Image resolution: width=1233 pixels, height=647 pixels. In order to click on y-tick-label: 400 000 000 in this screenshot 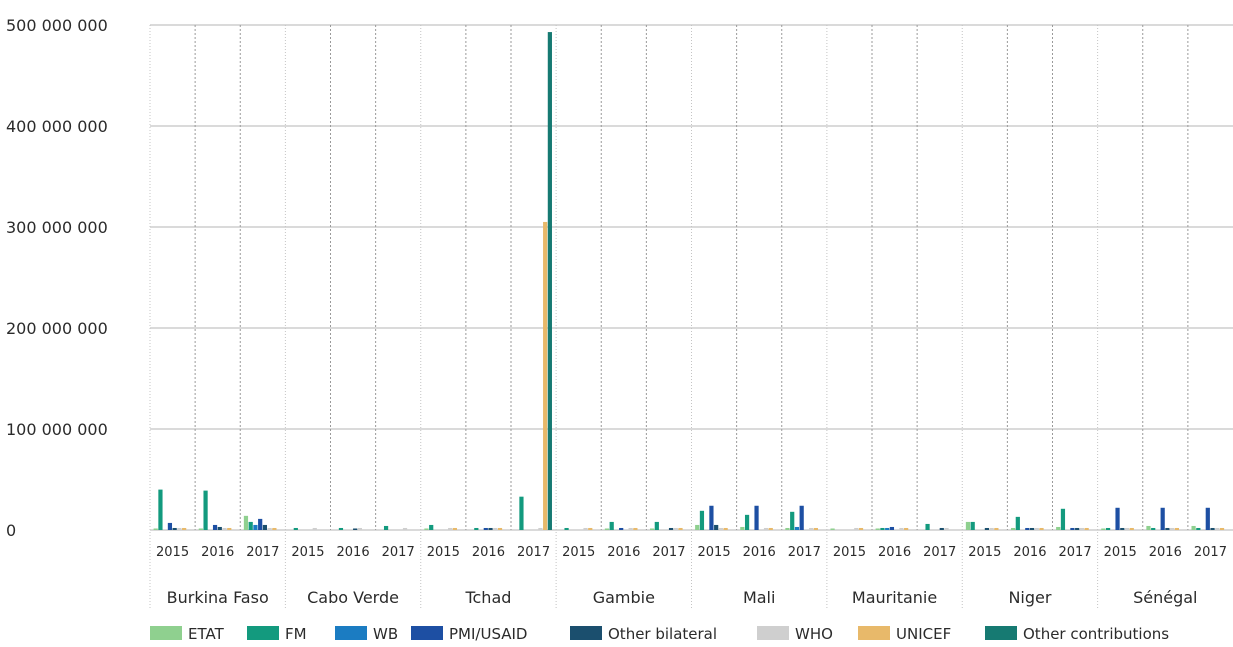, I will do `click(57, 126)`.